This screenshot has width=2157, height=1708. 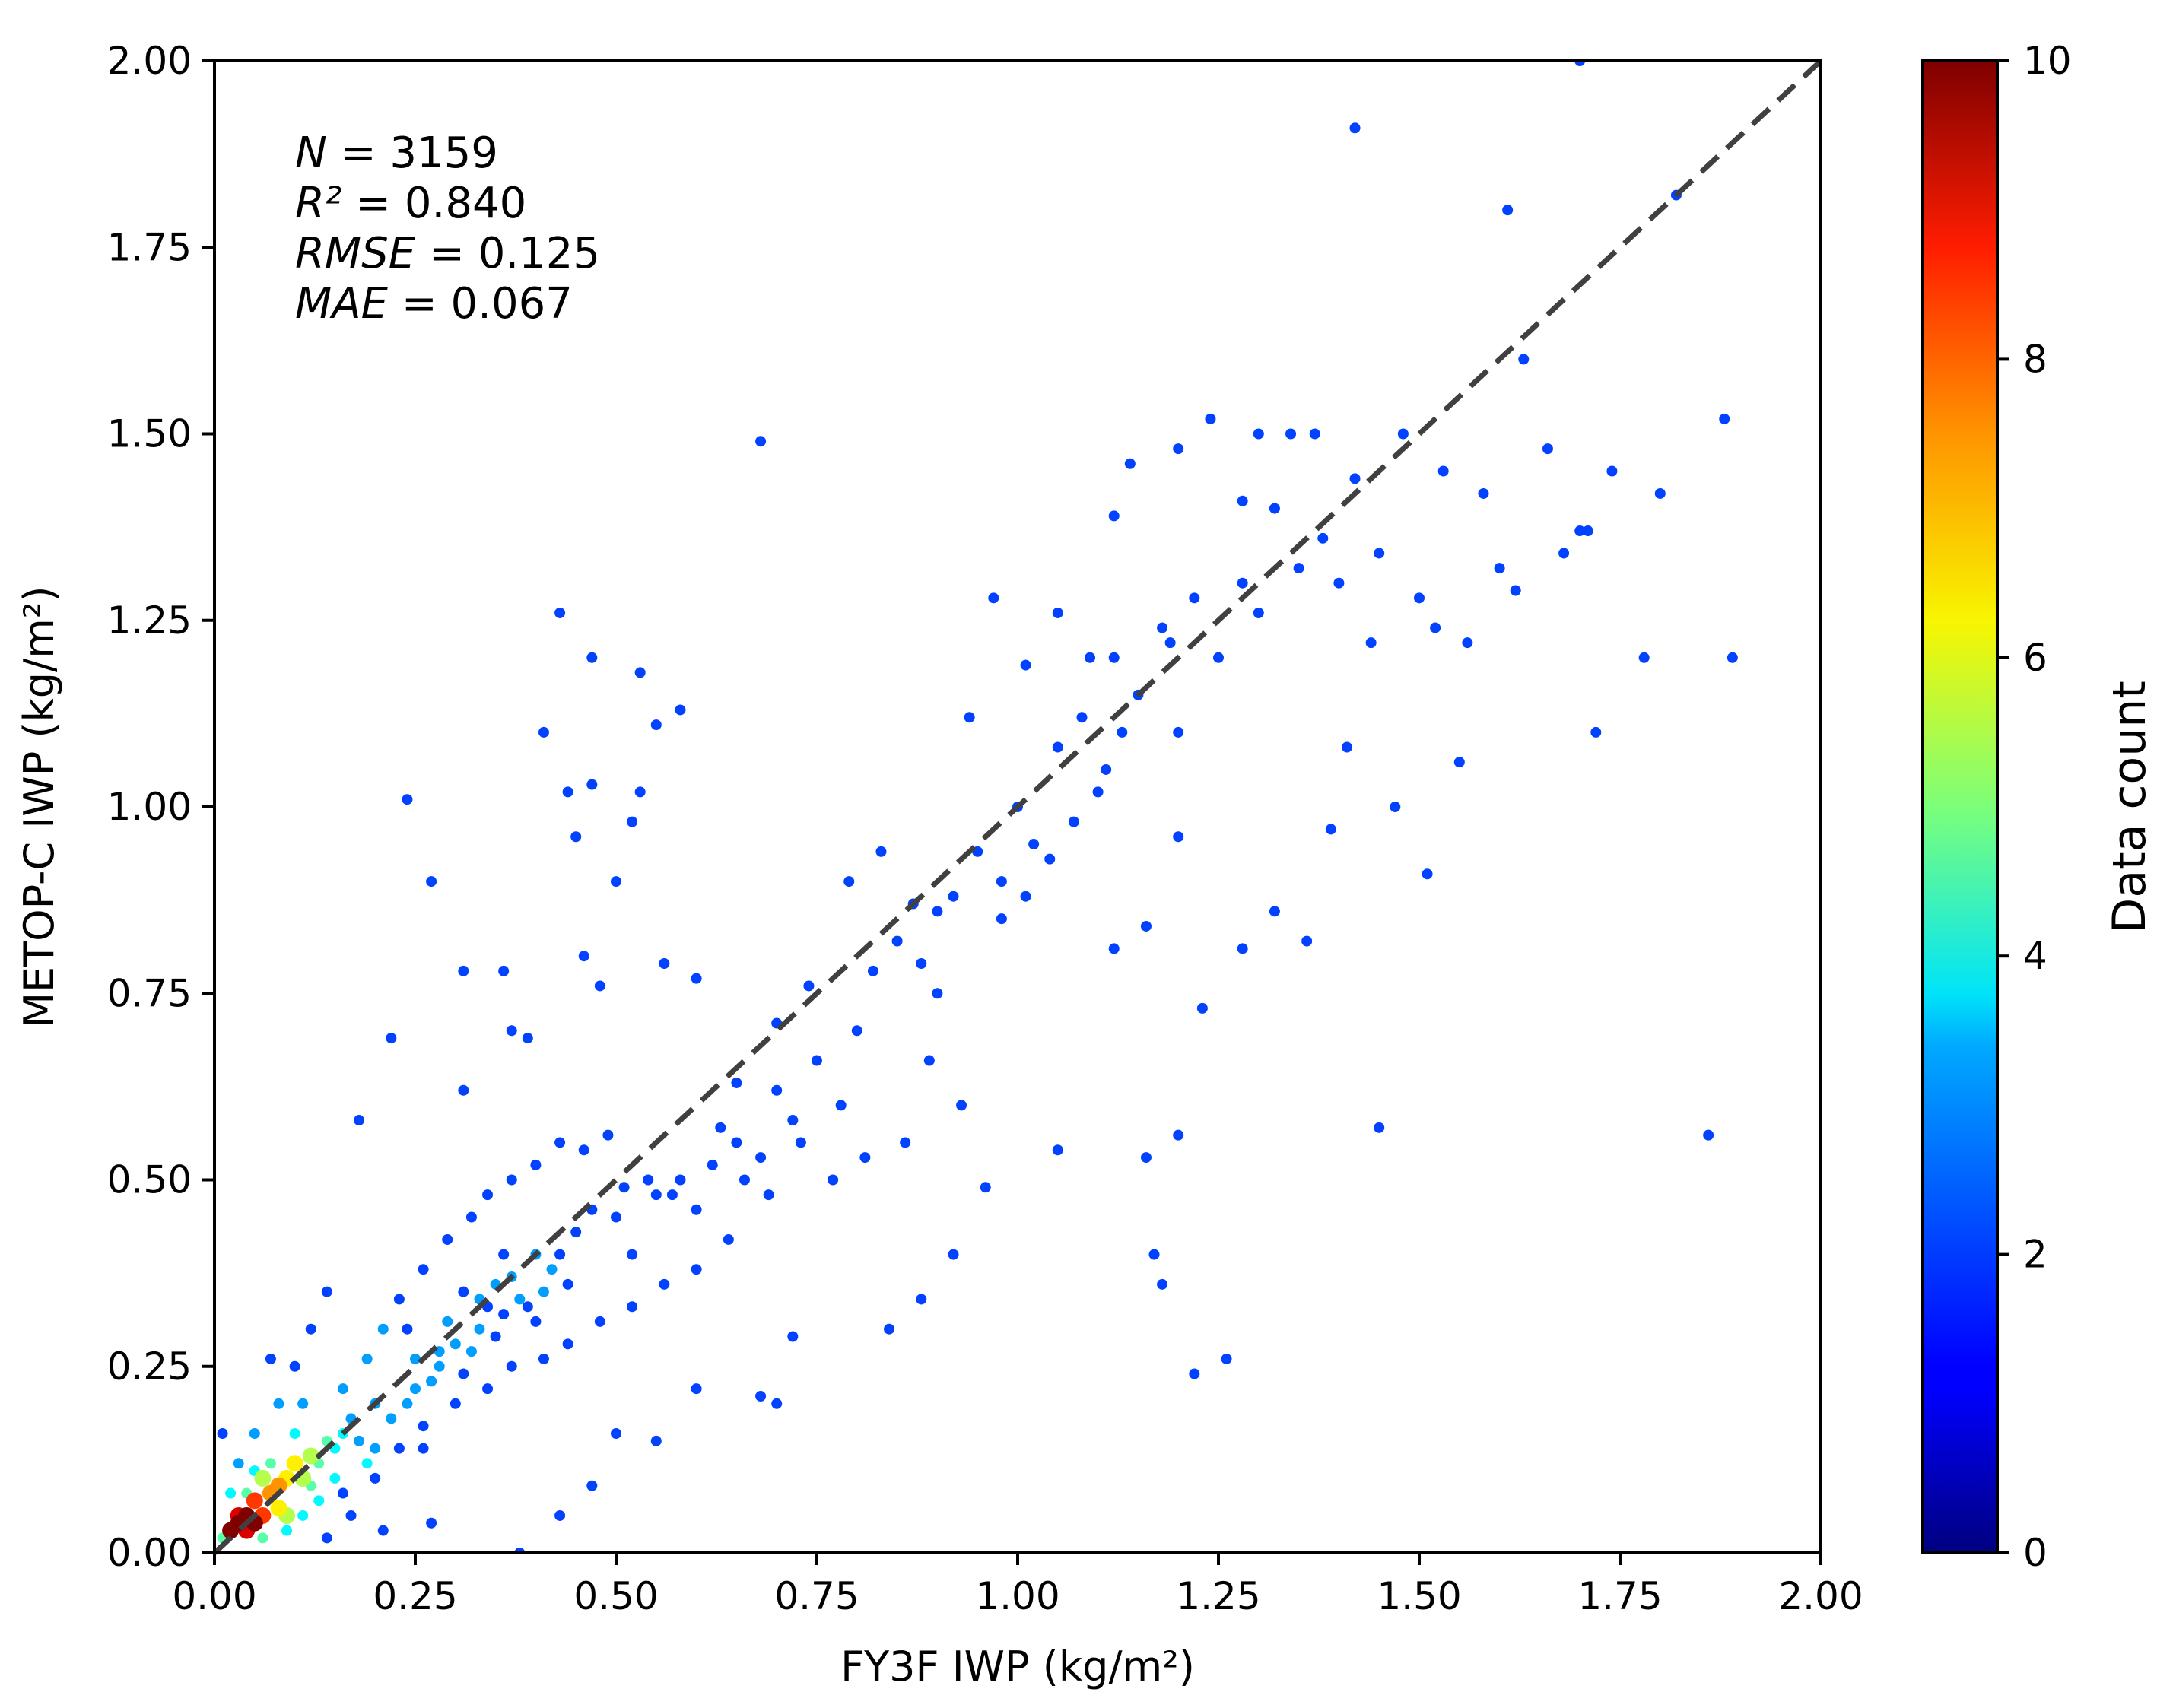 What do you see at coordinates (1017, 1667) in the screenshot?
I see `x-axis-title: FY3F IWP (kg/m²)` at bounding box center [1017, 1667].